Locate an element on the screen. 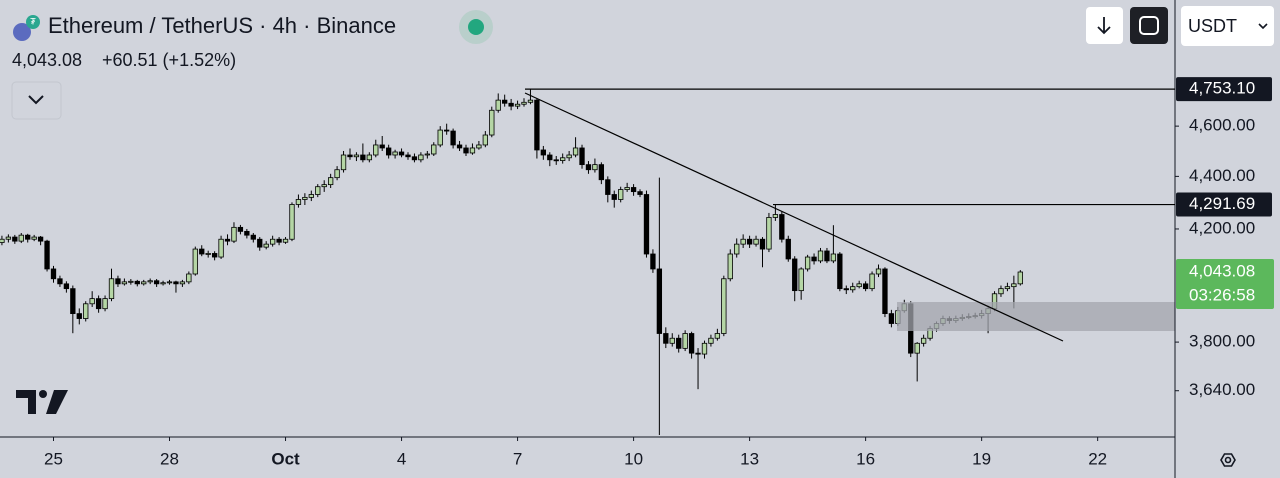  x-tick-label: 28 is located at coordinates (169, 458).